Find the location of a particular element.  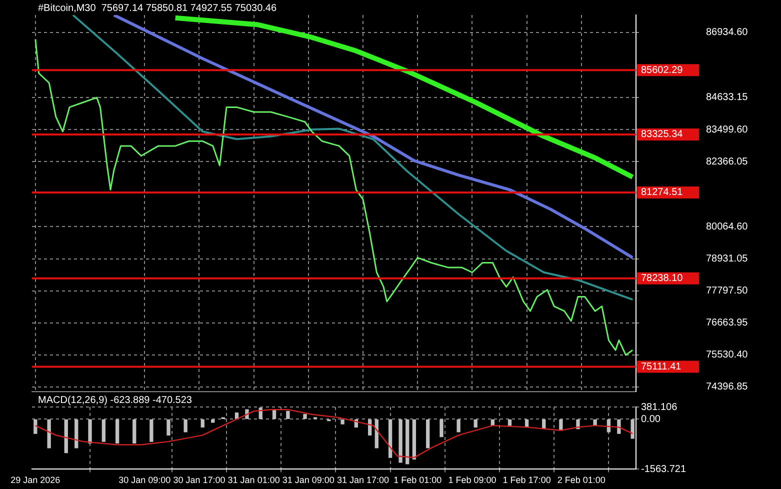

x-tick-label: 29 Jan 2026 is located at coordinates (35, 480).